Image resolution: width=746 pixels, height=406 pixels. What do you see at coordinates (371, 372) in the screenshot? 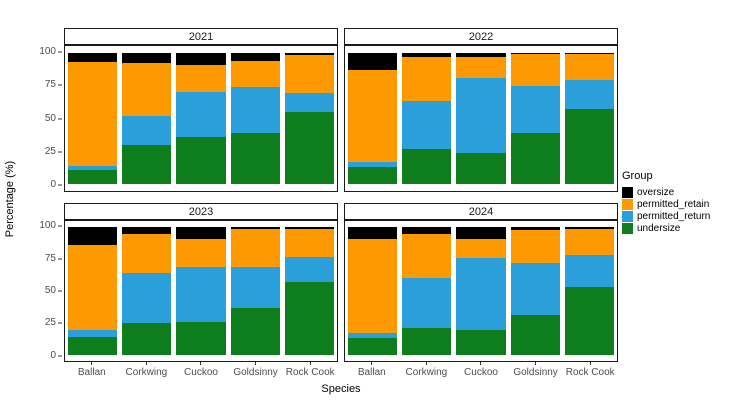
I see `x-tick-label: Ballan` at bounding box center [371, 372].